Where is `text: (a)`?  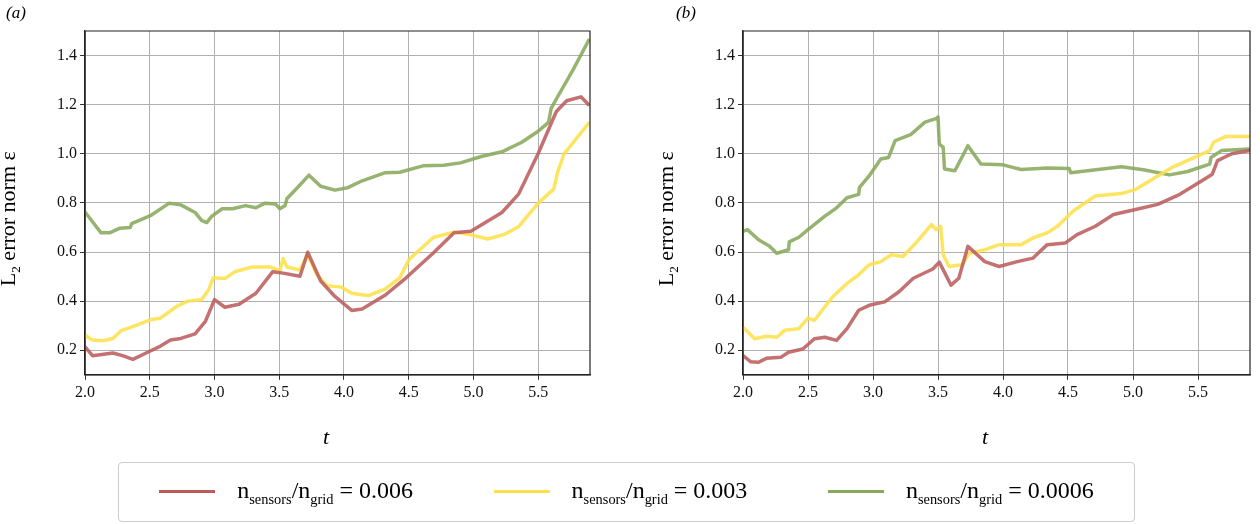 text: (a) is located at coordinates (16, 13).